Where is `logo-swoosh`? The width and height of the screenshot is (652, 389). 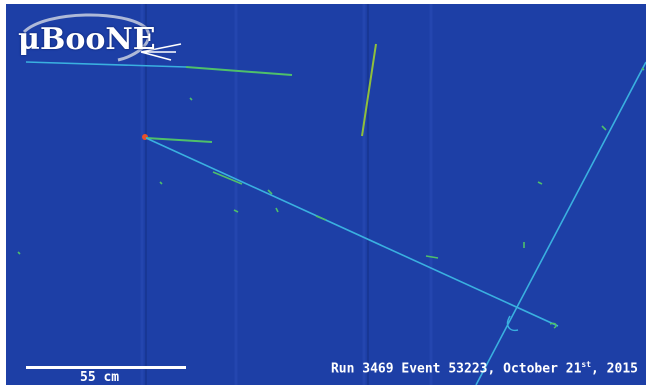
logo-swoosh is located at coordinates (86, 37).